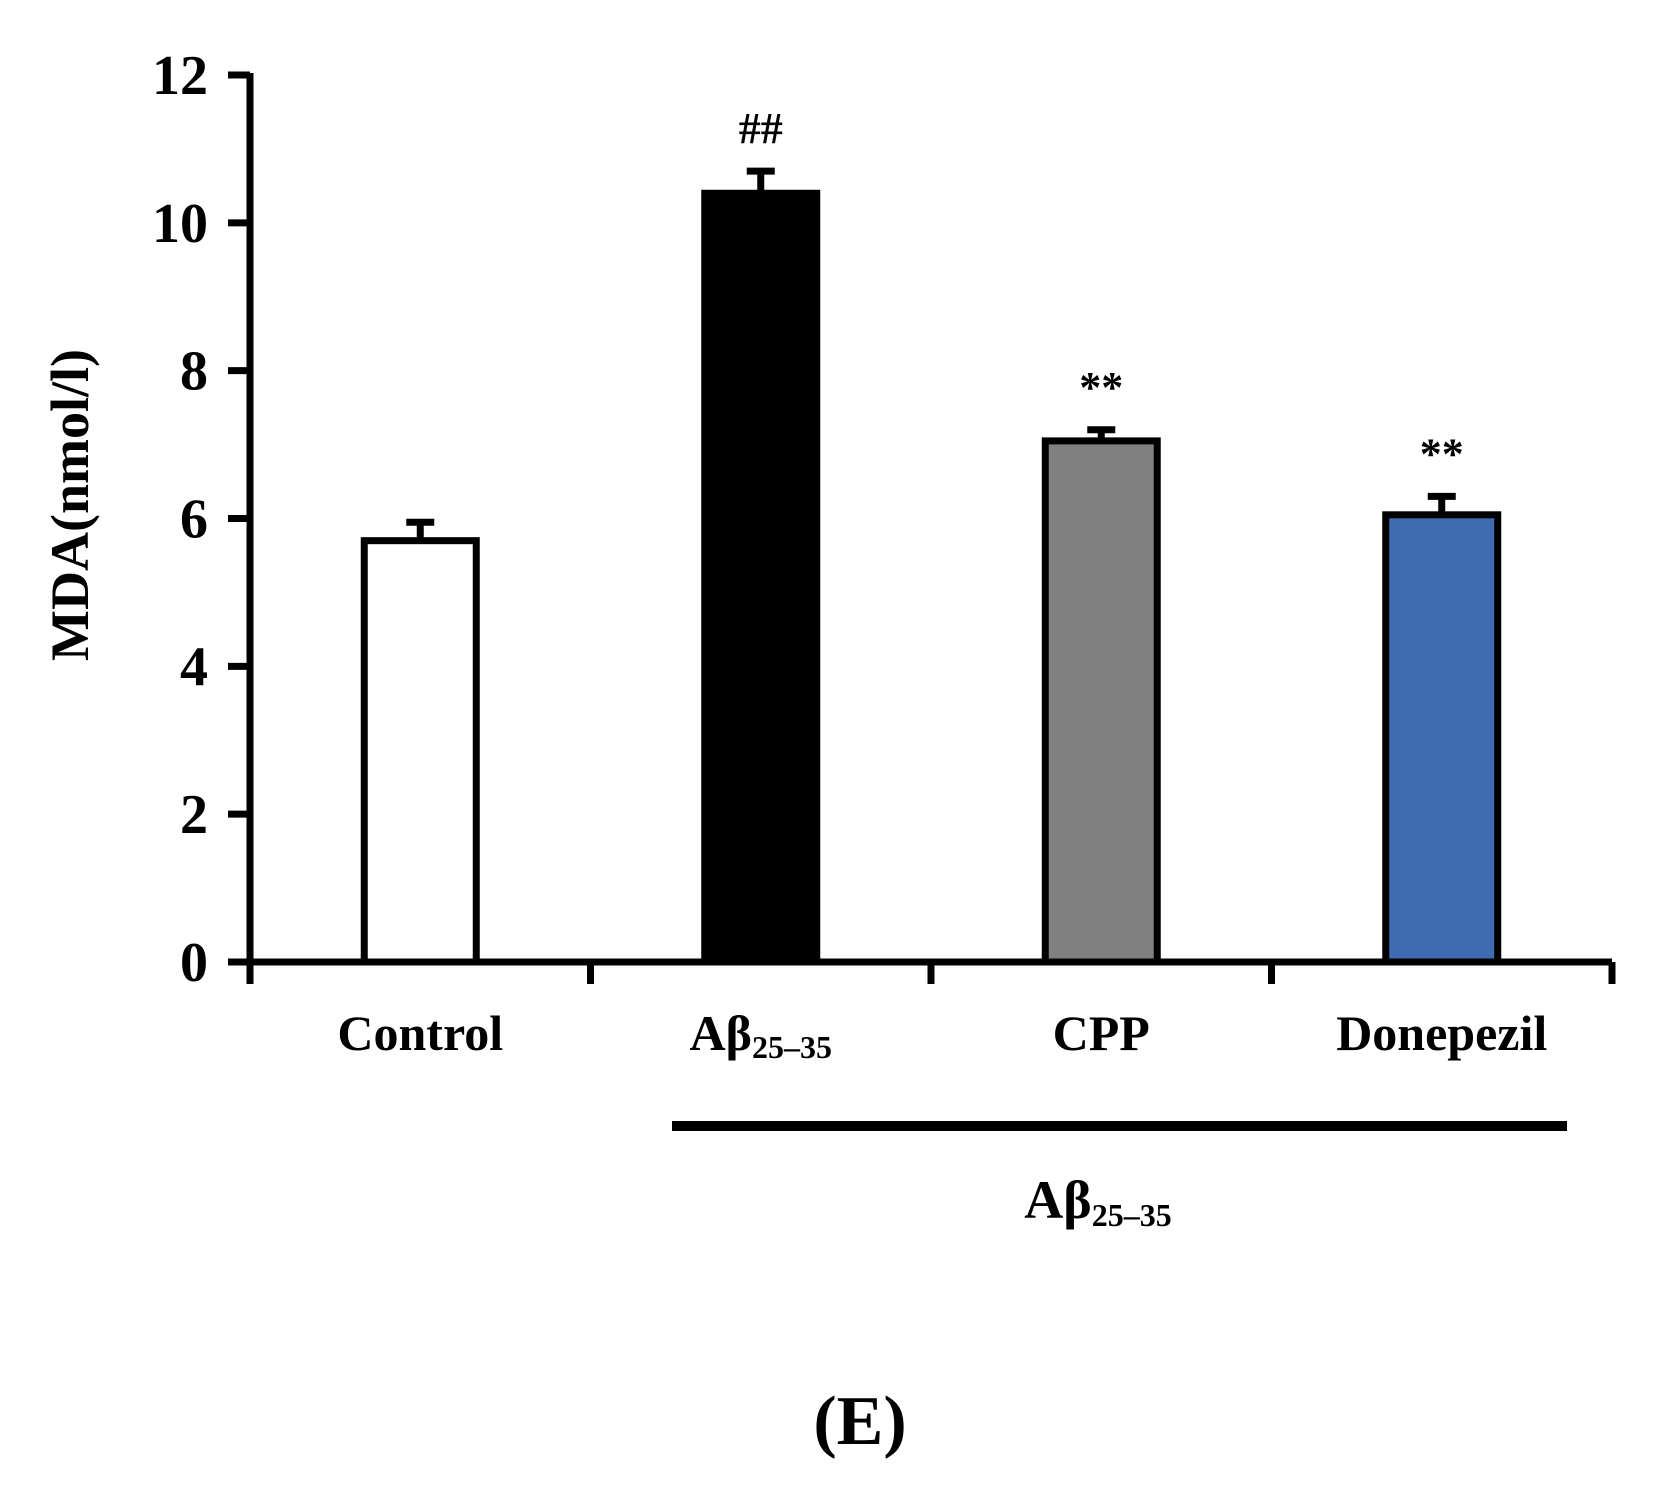 The width and height of the screenshot is (1653, 1491). I want to click on y-tick-label: 2, so click(194, 815).